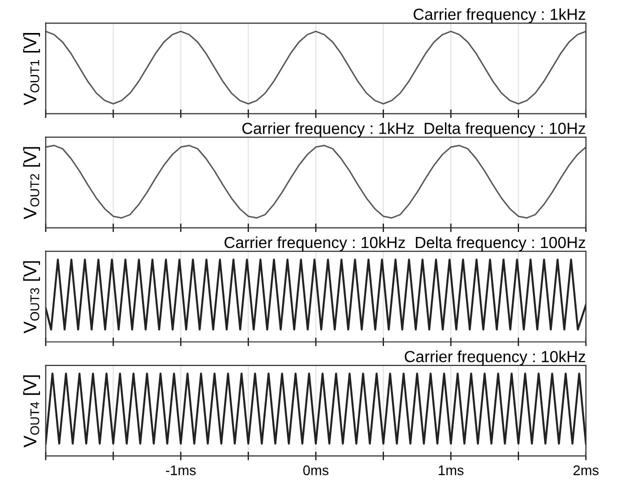 The image size is (622, 482). Describe the element at coordinates (31, 183) in the screenshot. I see `y-axis-title: V$_{OUT2}$ [V]` at that location.